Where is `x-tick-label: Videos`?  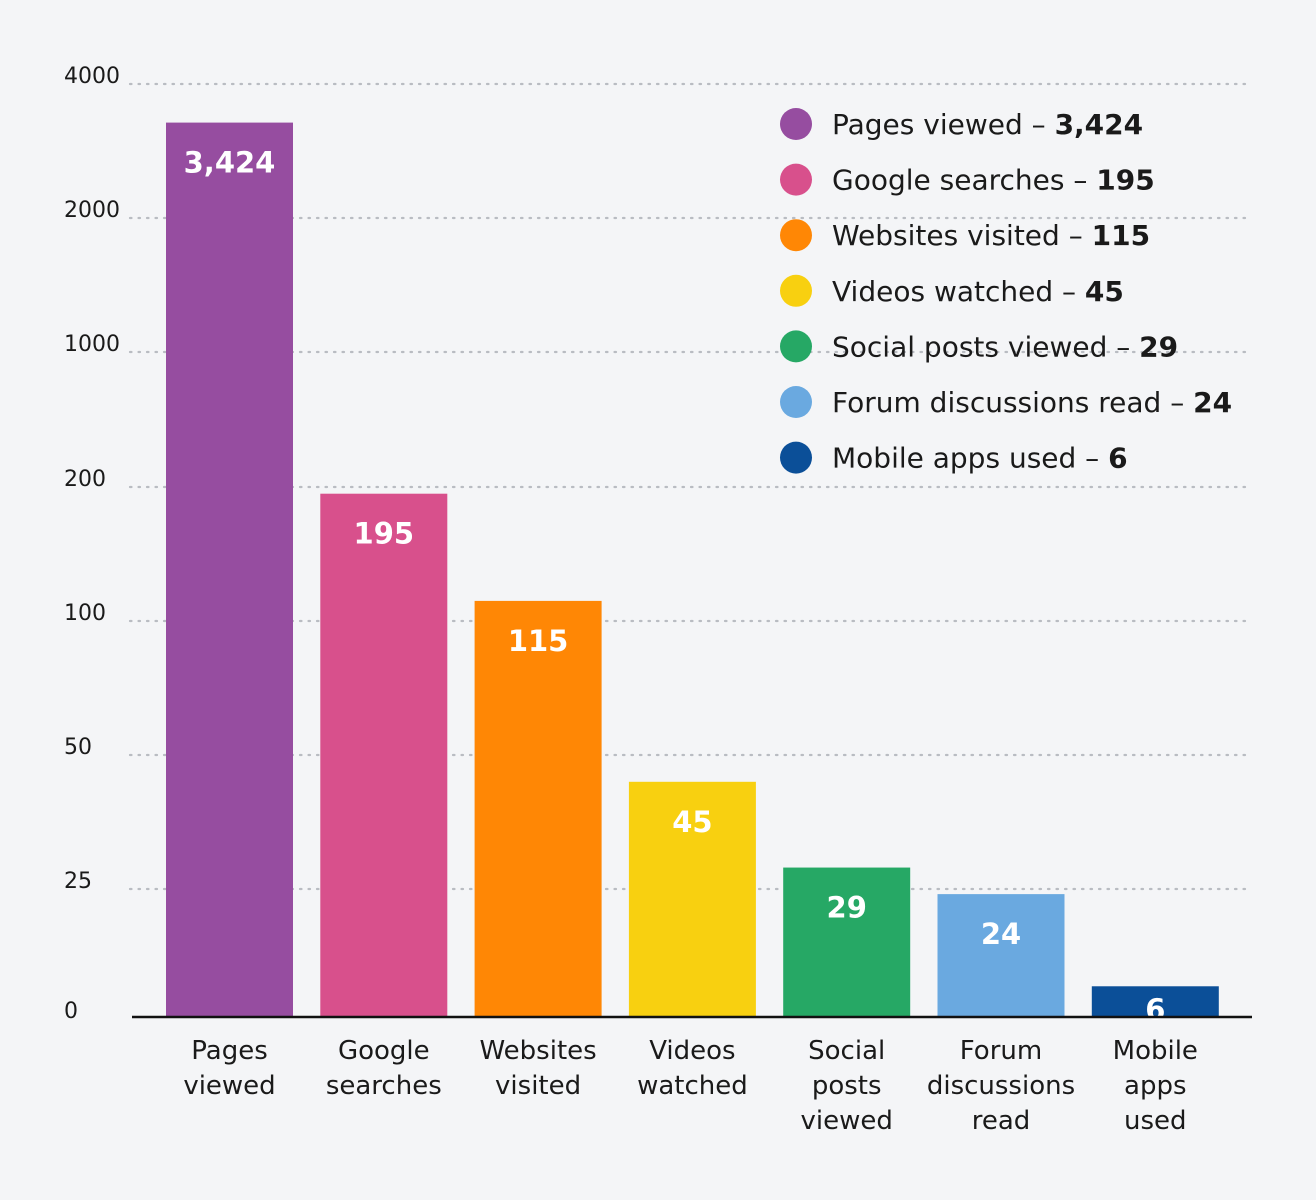
x-tick-label: Videos is located at coordinates (692, 1051).